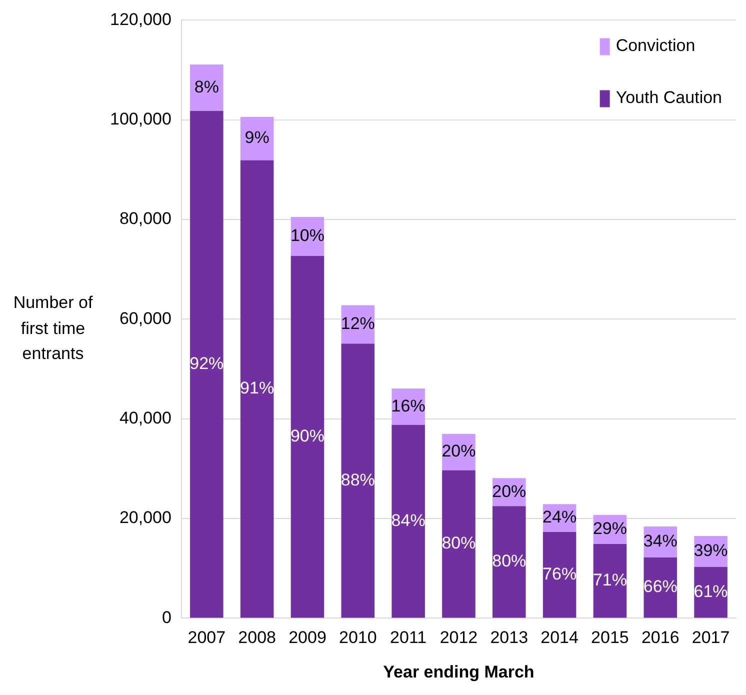  What do you see at coordinates (559, 638) in the screenshot?
I see `x-tick-label: 2014` at bounding box center [559, 638].